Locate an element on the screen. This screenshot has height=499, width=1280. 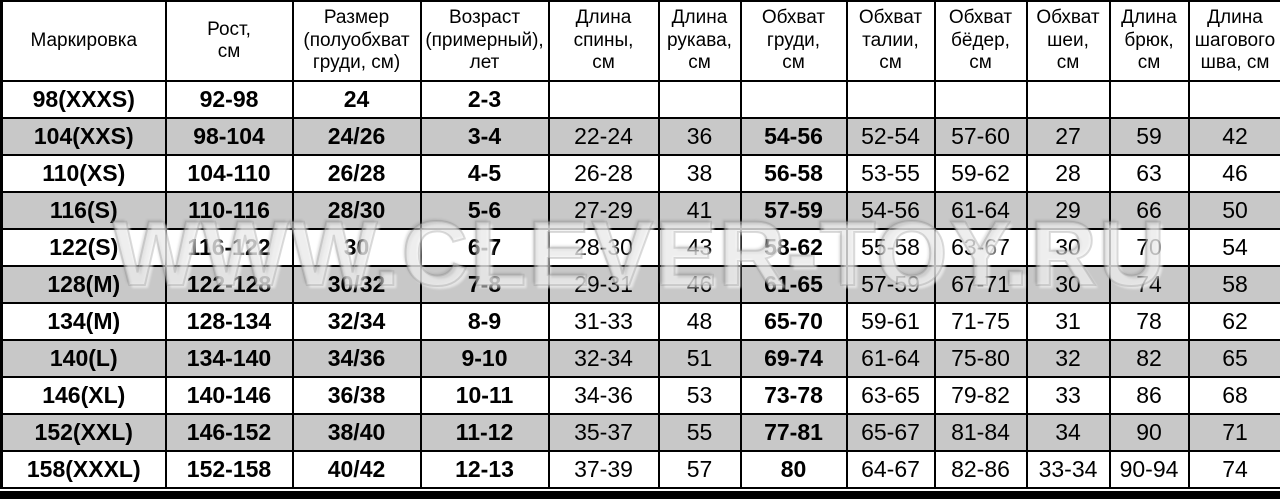
table-cell: 146-152 is located at coordinates (229, 432).